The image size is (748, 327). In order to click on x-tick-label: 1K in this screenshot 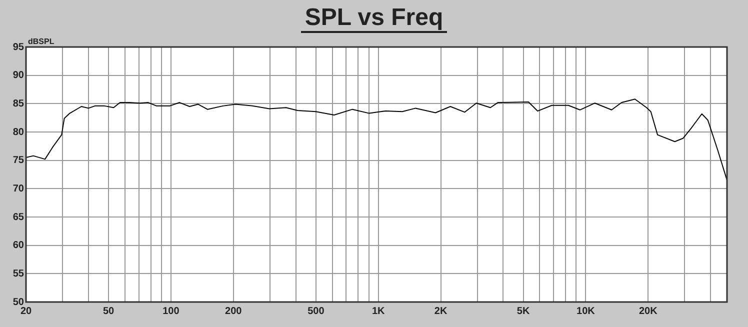, I will do `click(379, 311)`.